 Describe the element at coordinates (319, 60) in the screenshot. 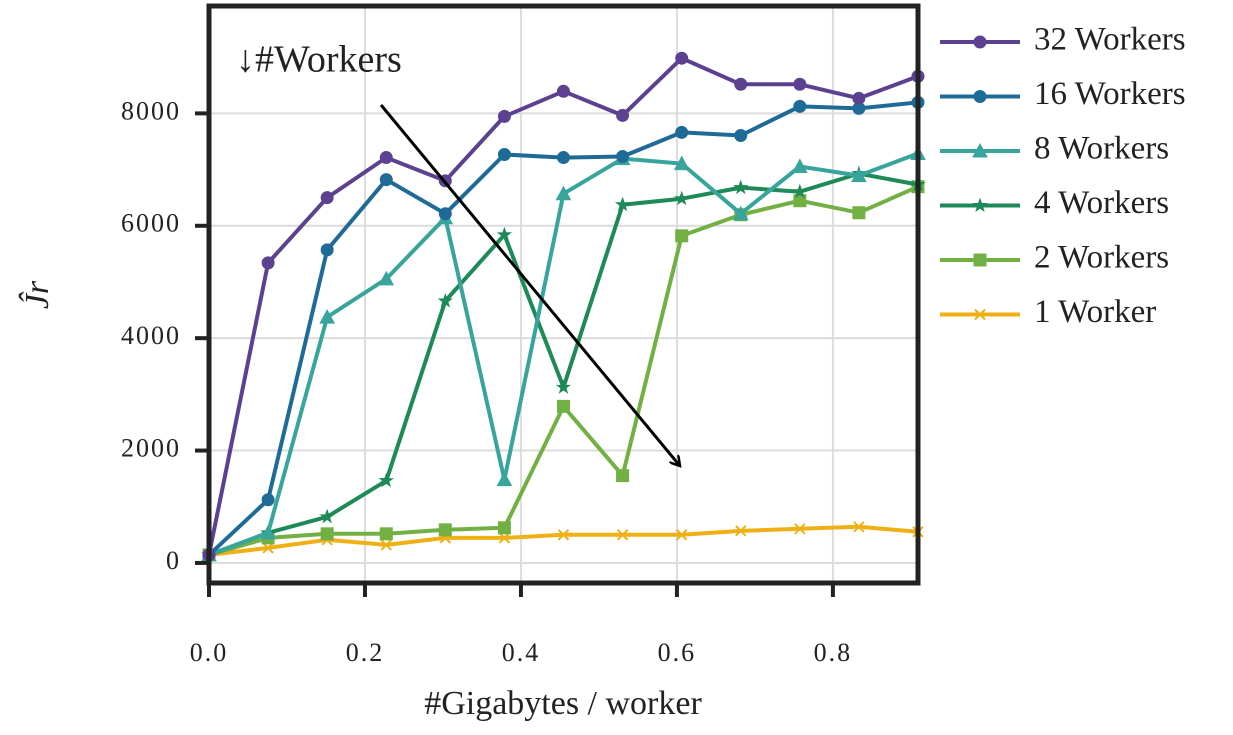

I see `annotation: ↓#Workers` at that location.